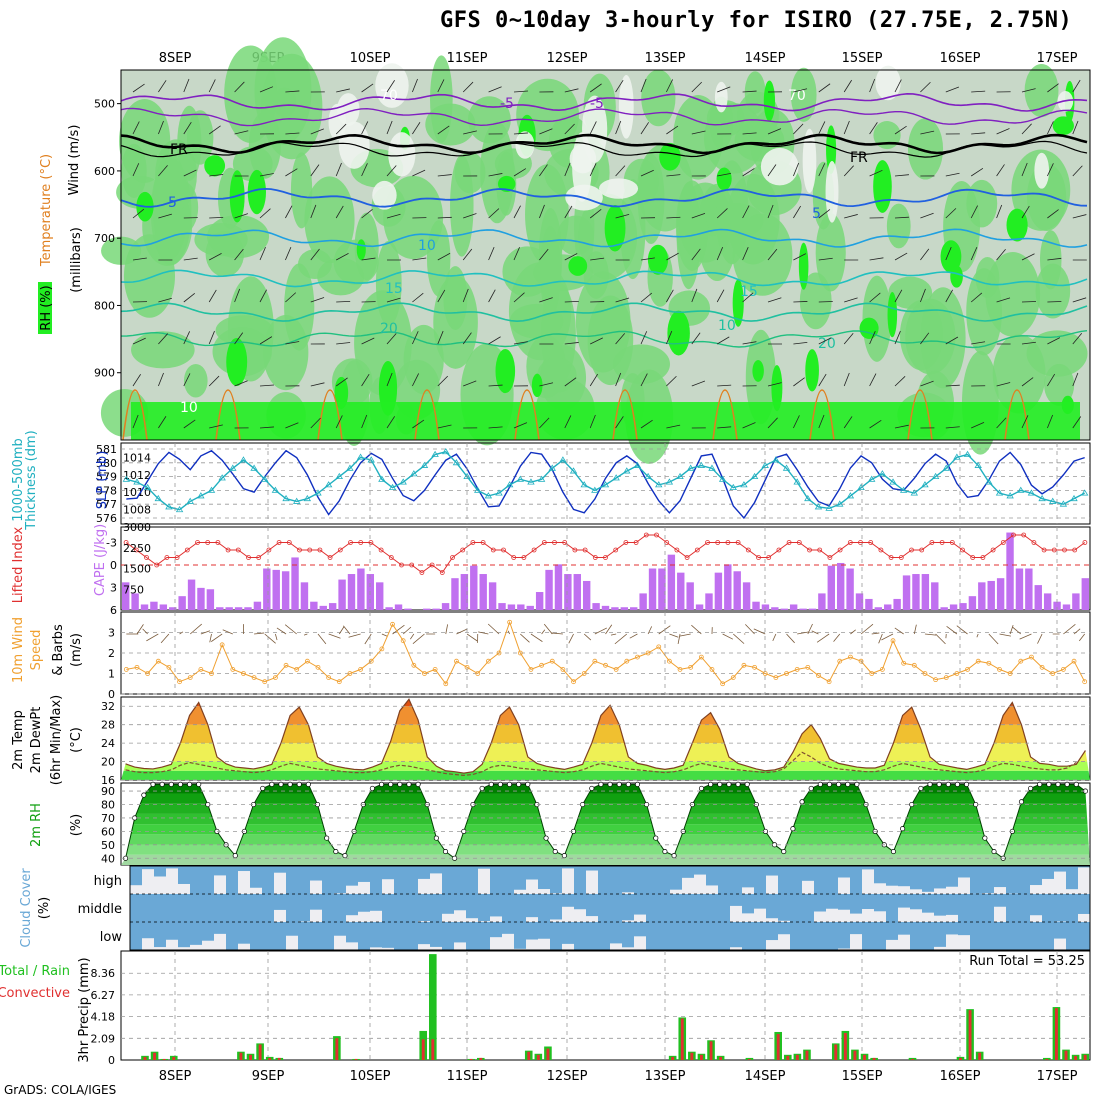 This screenshot has width=1100, height=1100. What do you see at coordinates (103, 1017) in the screenshot?
I see `precip-tick-label: 4.18` at bounding box center [103, 1017].